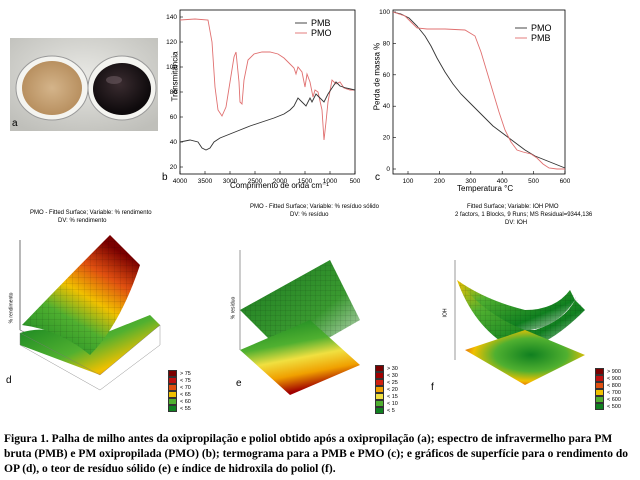  I want to click on ir-line-pmo, so click(267, 79).